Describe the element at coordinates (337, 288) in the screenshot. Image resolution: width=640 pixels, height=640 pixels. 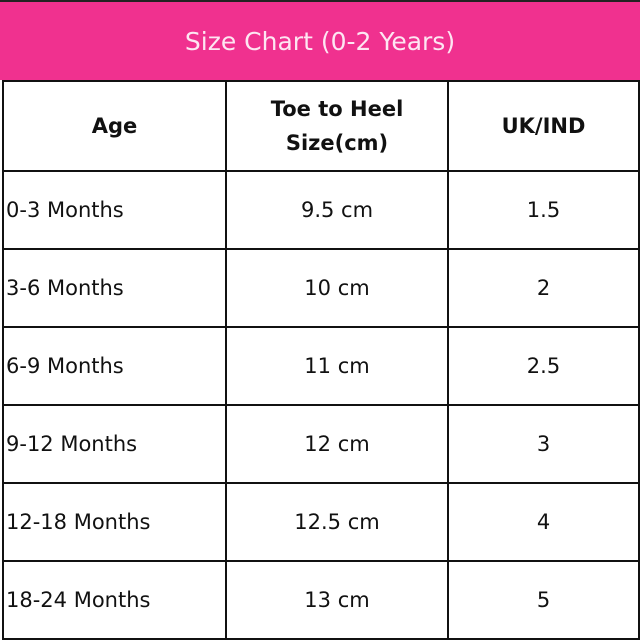
I see `size-cell: 10 cm` at that location.